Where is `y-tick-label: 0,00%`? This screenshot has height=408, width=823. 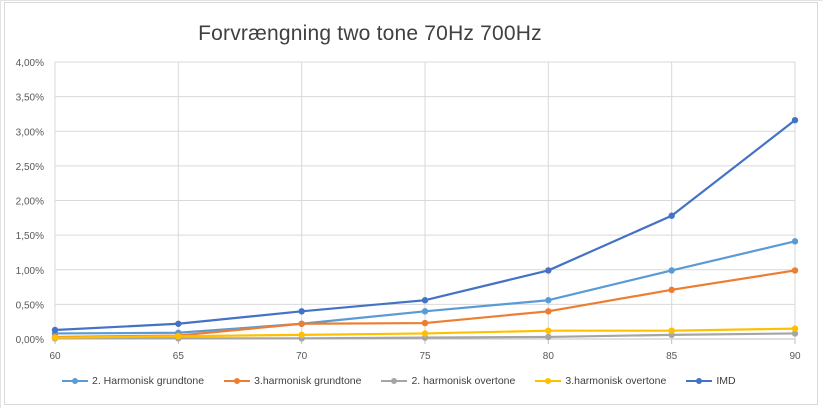 y-tick-label: 0,00% is located at coordinates (30, 340).